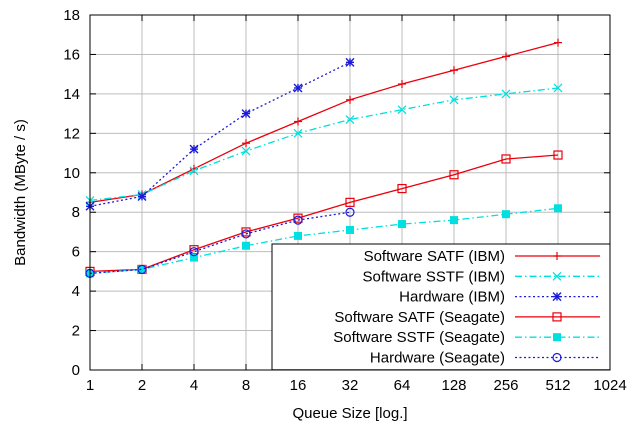 This screenshot has width=632, height=429. What do you see at coordinates (20, 192) in the screenshot?
I see `y-axis-label: Bandwidth (MByte / s)` at bounding box center [20, 192].